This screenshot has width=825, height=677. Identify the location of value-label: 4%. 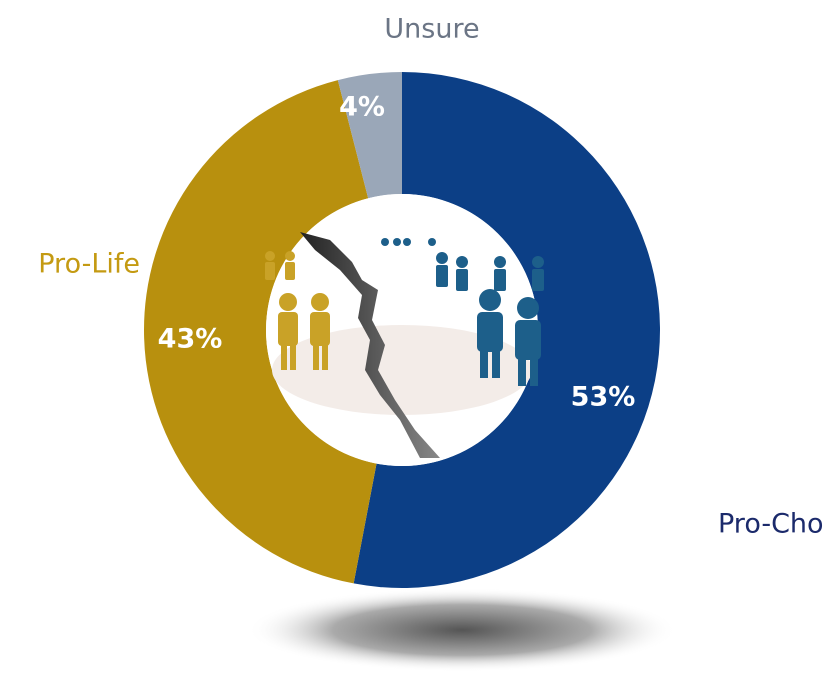
(362, 107).